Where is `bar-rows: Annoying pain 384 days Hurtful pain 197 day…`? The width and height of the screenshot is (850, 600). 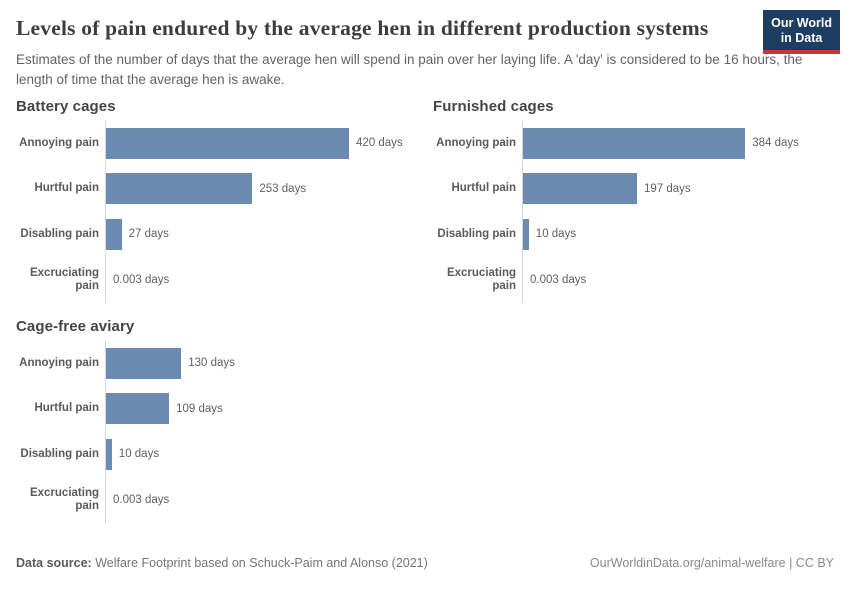
bar-rows: Annoying pain 384 days Hurtful pain 197 day… is located at coordinates (633, 211).